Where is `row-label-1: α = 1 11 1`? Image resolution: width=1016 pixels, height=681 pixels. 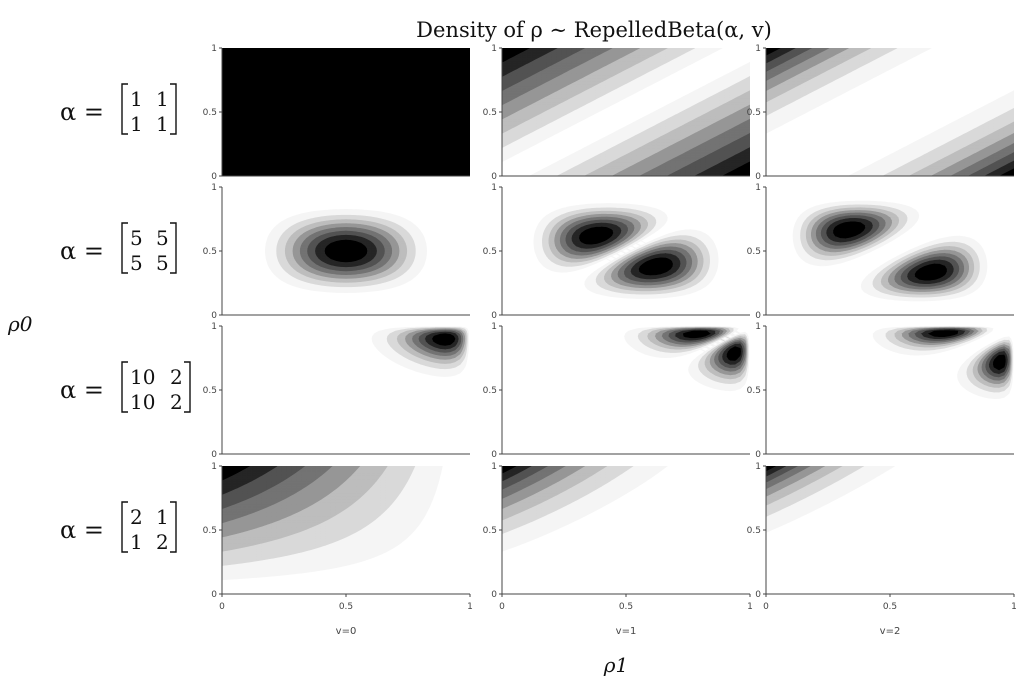 row-label-1: α = 1 11 1 is located at coordinates (118, 109).